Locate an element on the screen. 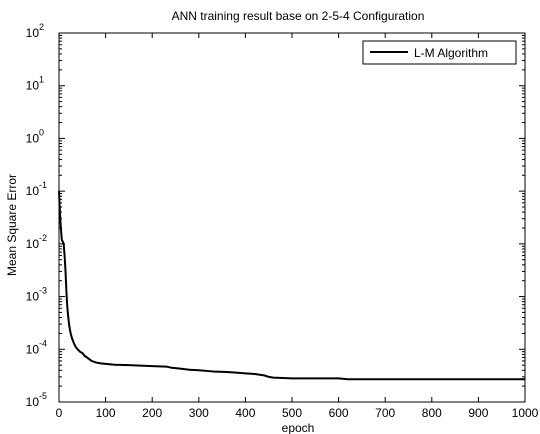 The width and height of the screenshot is (540, 434). y-axis-label: Mean Square Error is located at coordinates (12, 225).